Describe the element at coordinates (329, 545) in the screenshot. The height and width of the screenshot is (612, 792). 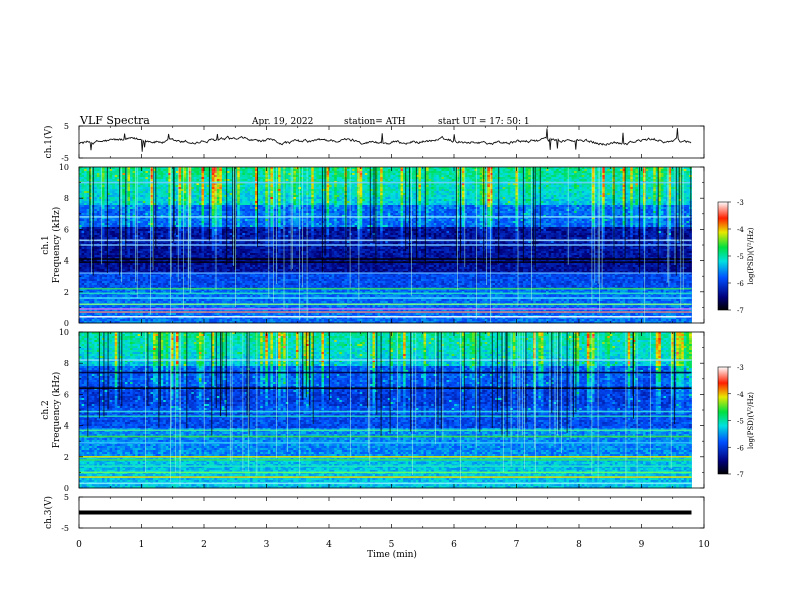
I see `x-tick-label: 4` at that location.